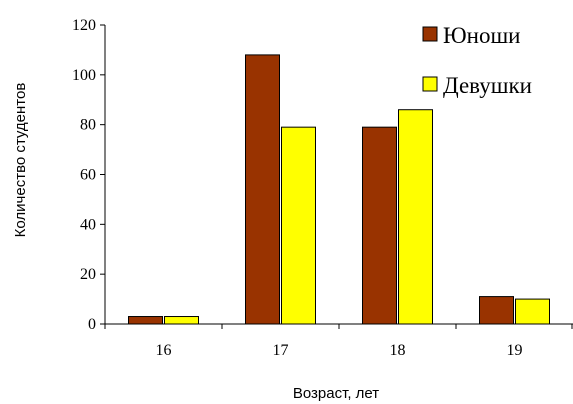 Image resolution: width=573 pixels, height=404 pixels. I want to click on y-tick-label: 40, so click(88, 224).